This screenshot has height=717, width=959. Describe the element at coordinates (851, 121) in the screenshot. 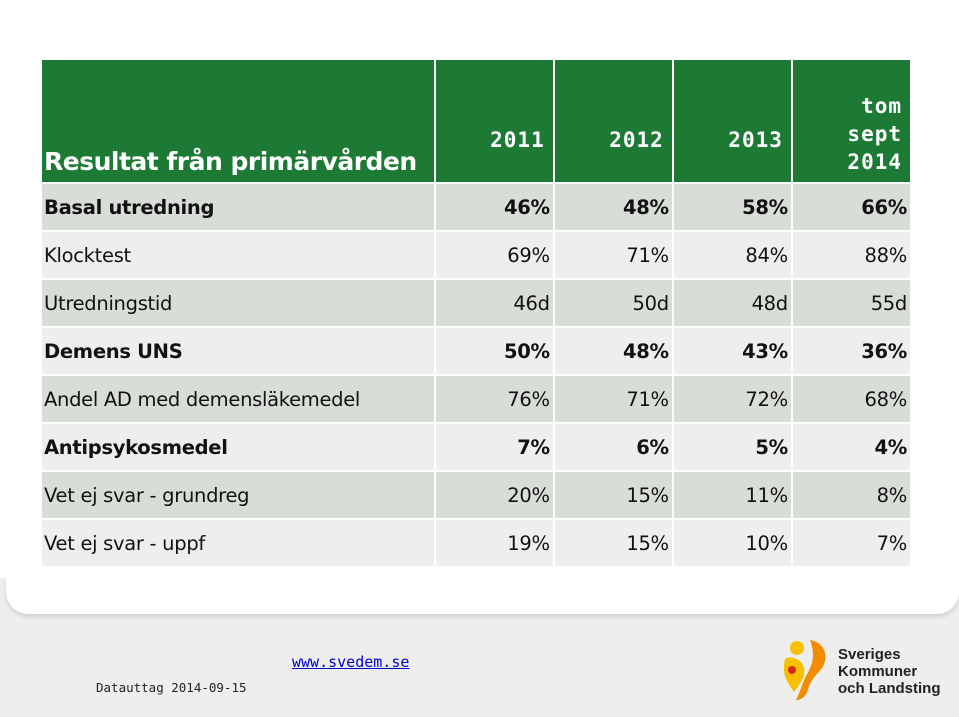

I see `year-2014-header: tom sept 2014` at that location.